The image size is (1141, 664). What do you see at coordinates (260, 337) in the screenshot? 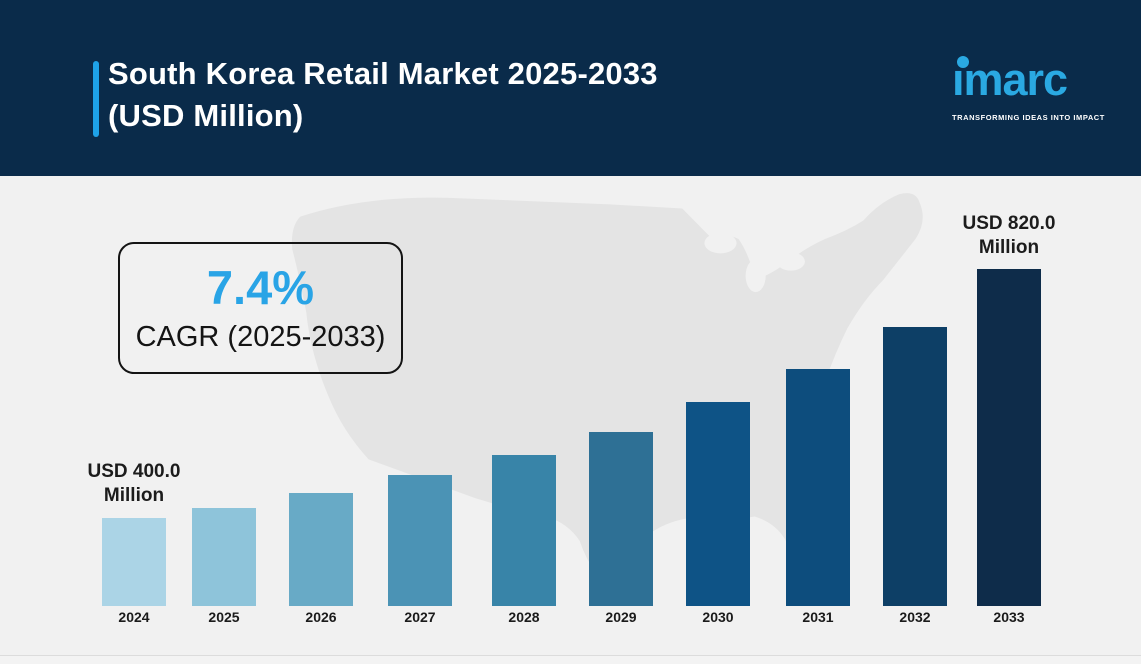
I see `cagr-period-label: CAGR (2025-2033)` at bounding box center [260, 337].